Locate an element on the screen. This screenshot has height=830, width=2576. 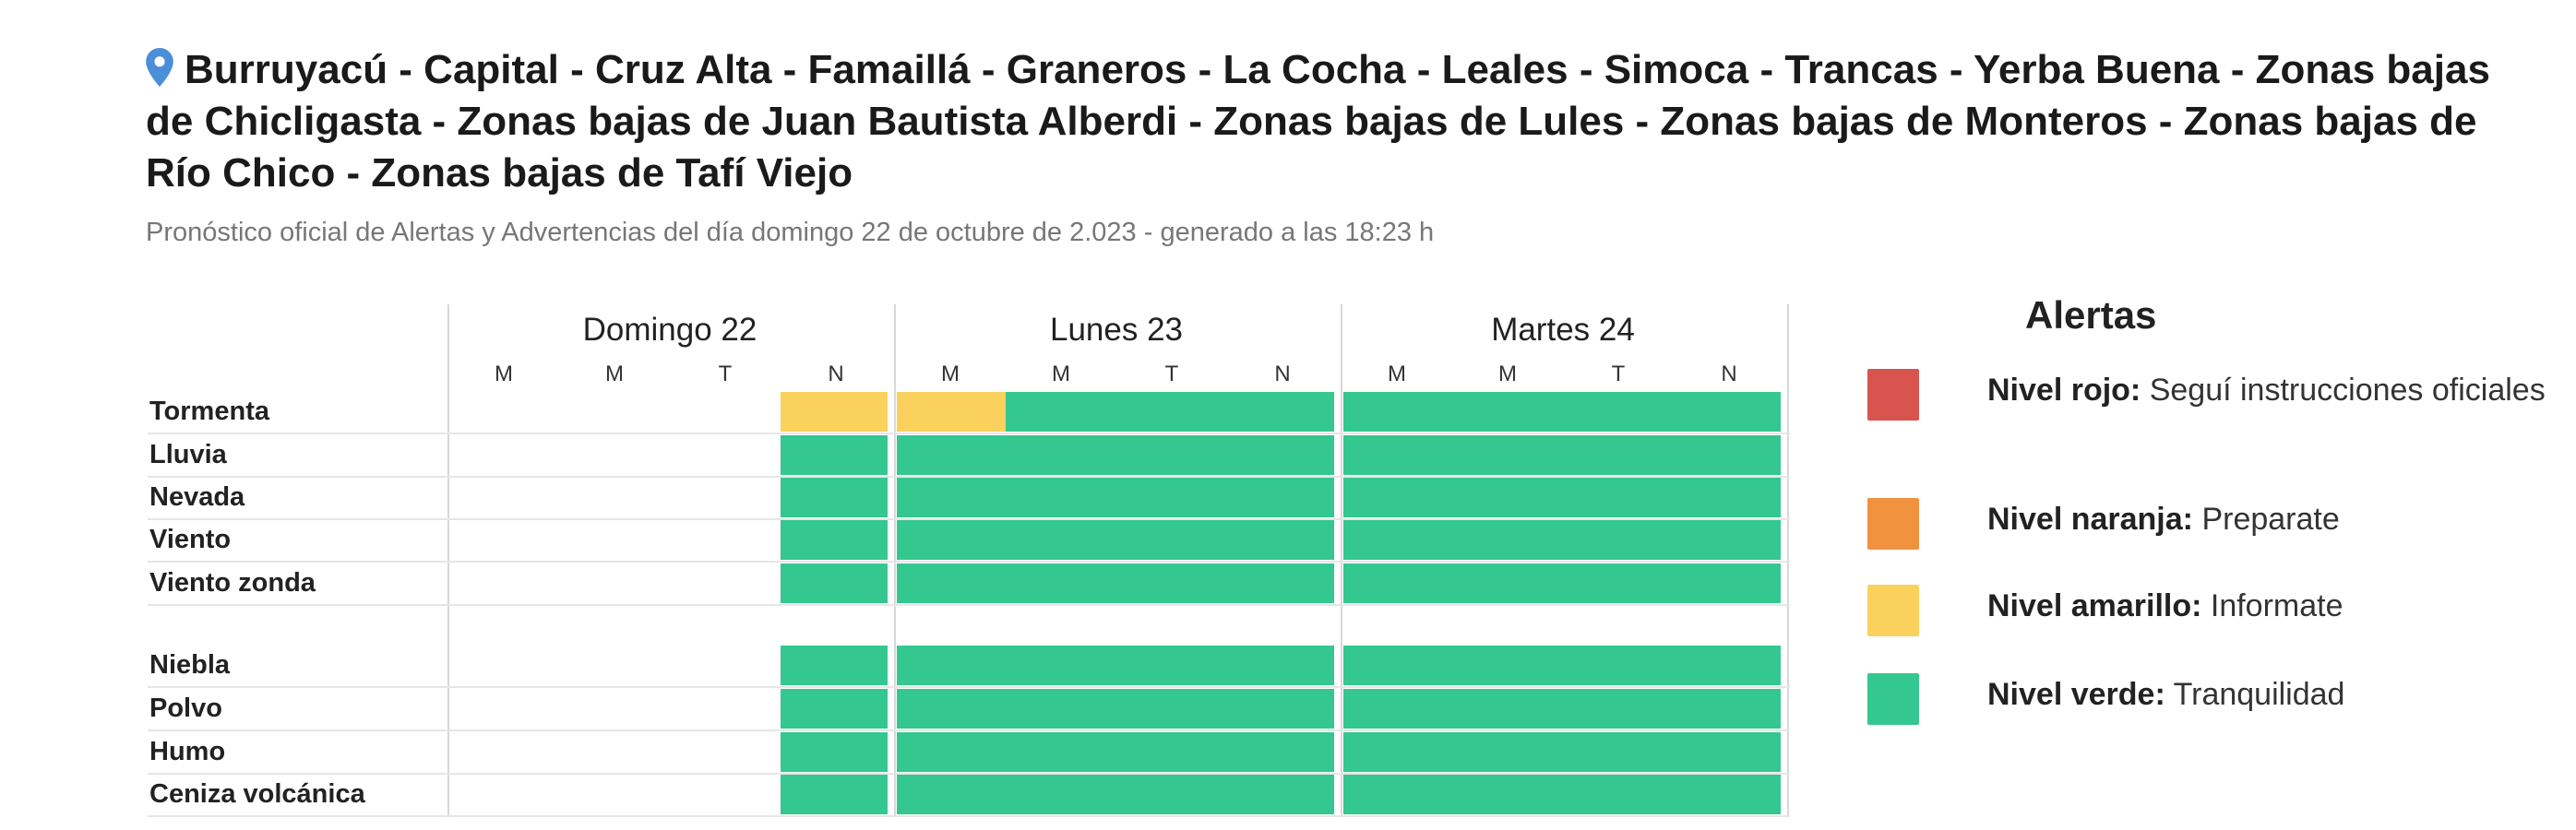
legend-label-naranja: Nivel naranja: is located at coordinates (2090, 519).